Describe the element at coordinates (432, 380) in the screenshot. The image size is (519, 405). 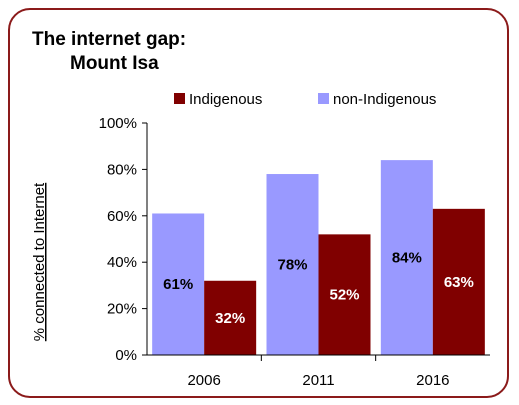
I see `x-tick-label: 2016` at that location.